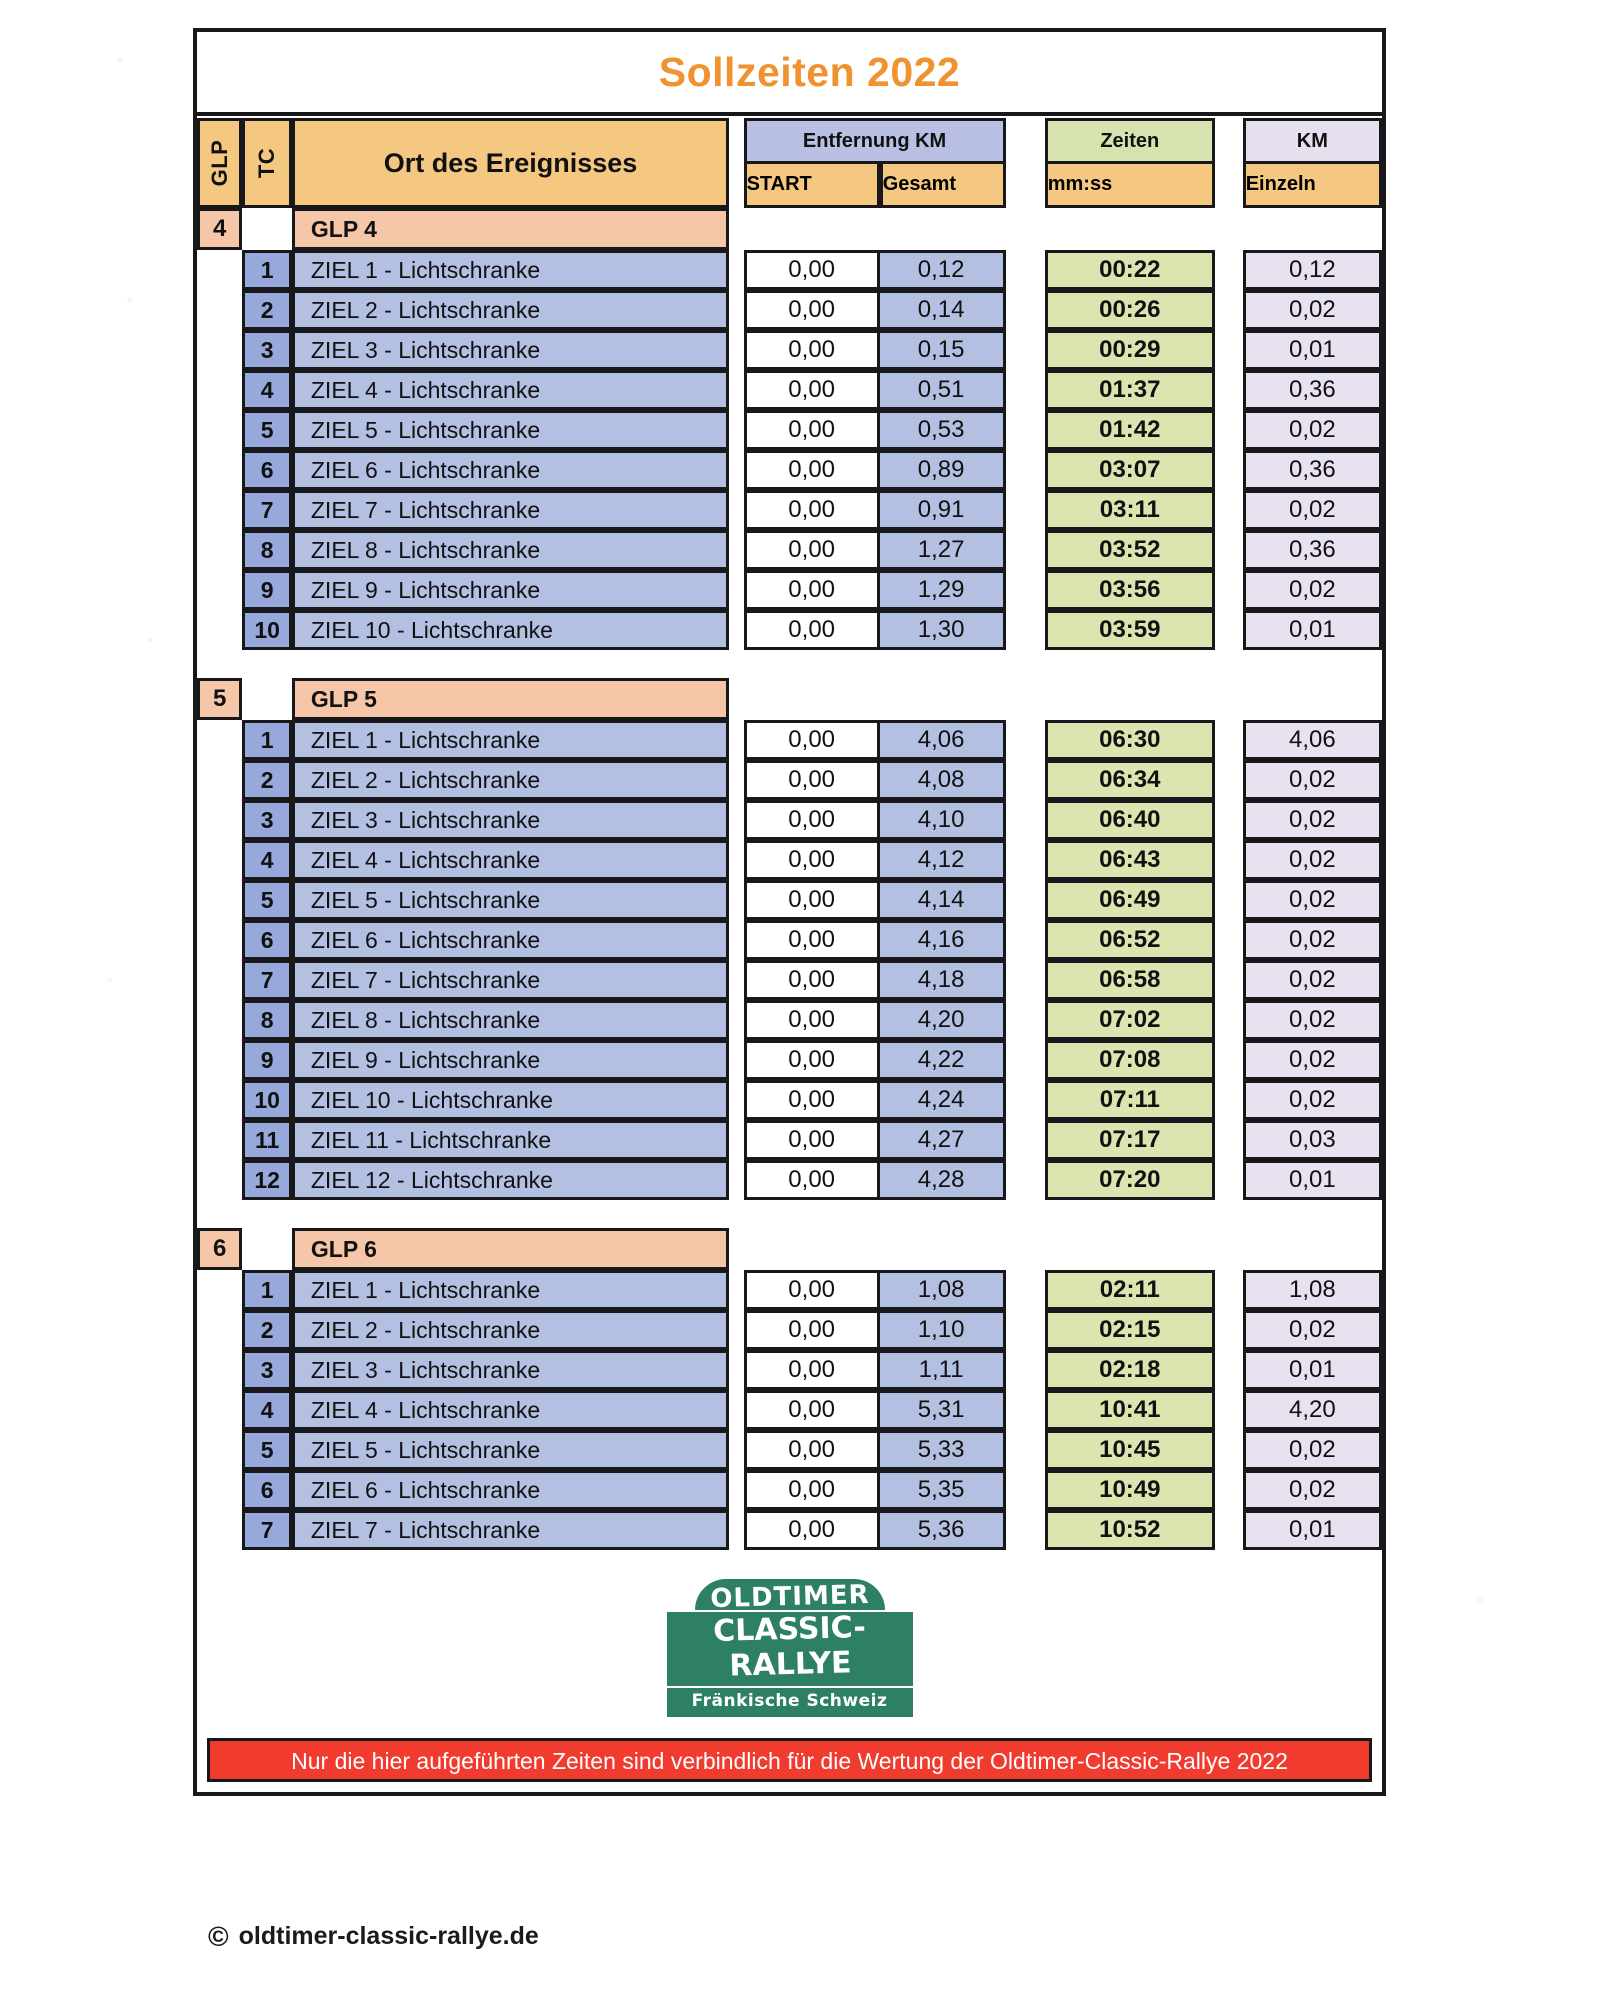 This screenshot has width=1606, height=1995. I want to click on table-row: 3 ZIEL 3 - Lichtschranke 0,00 4,10 06:40 0,02, so click(789, 820).